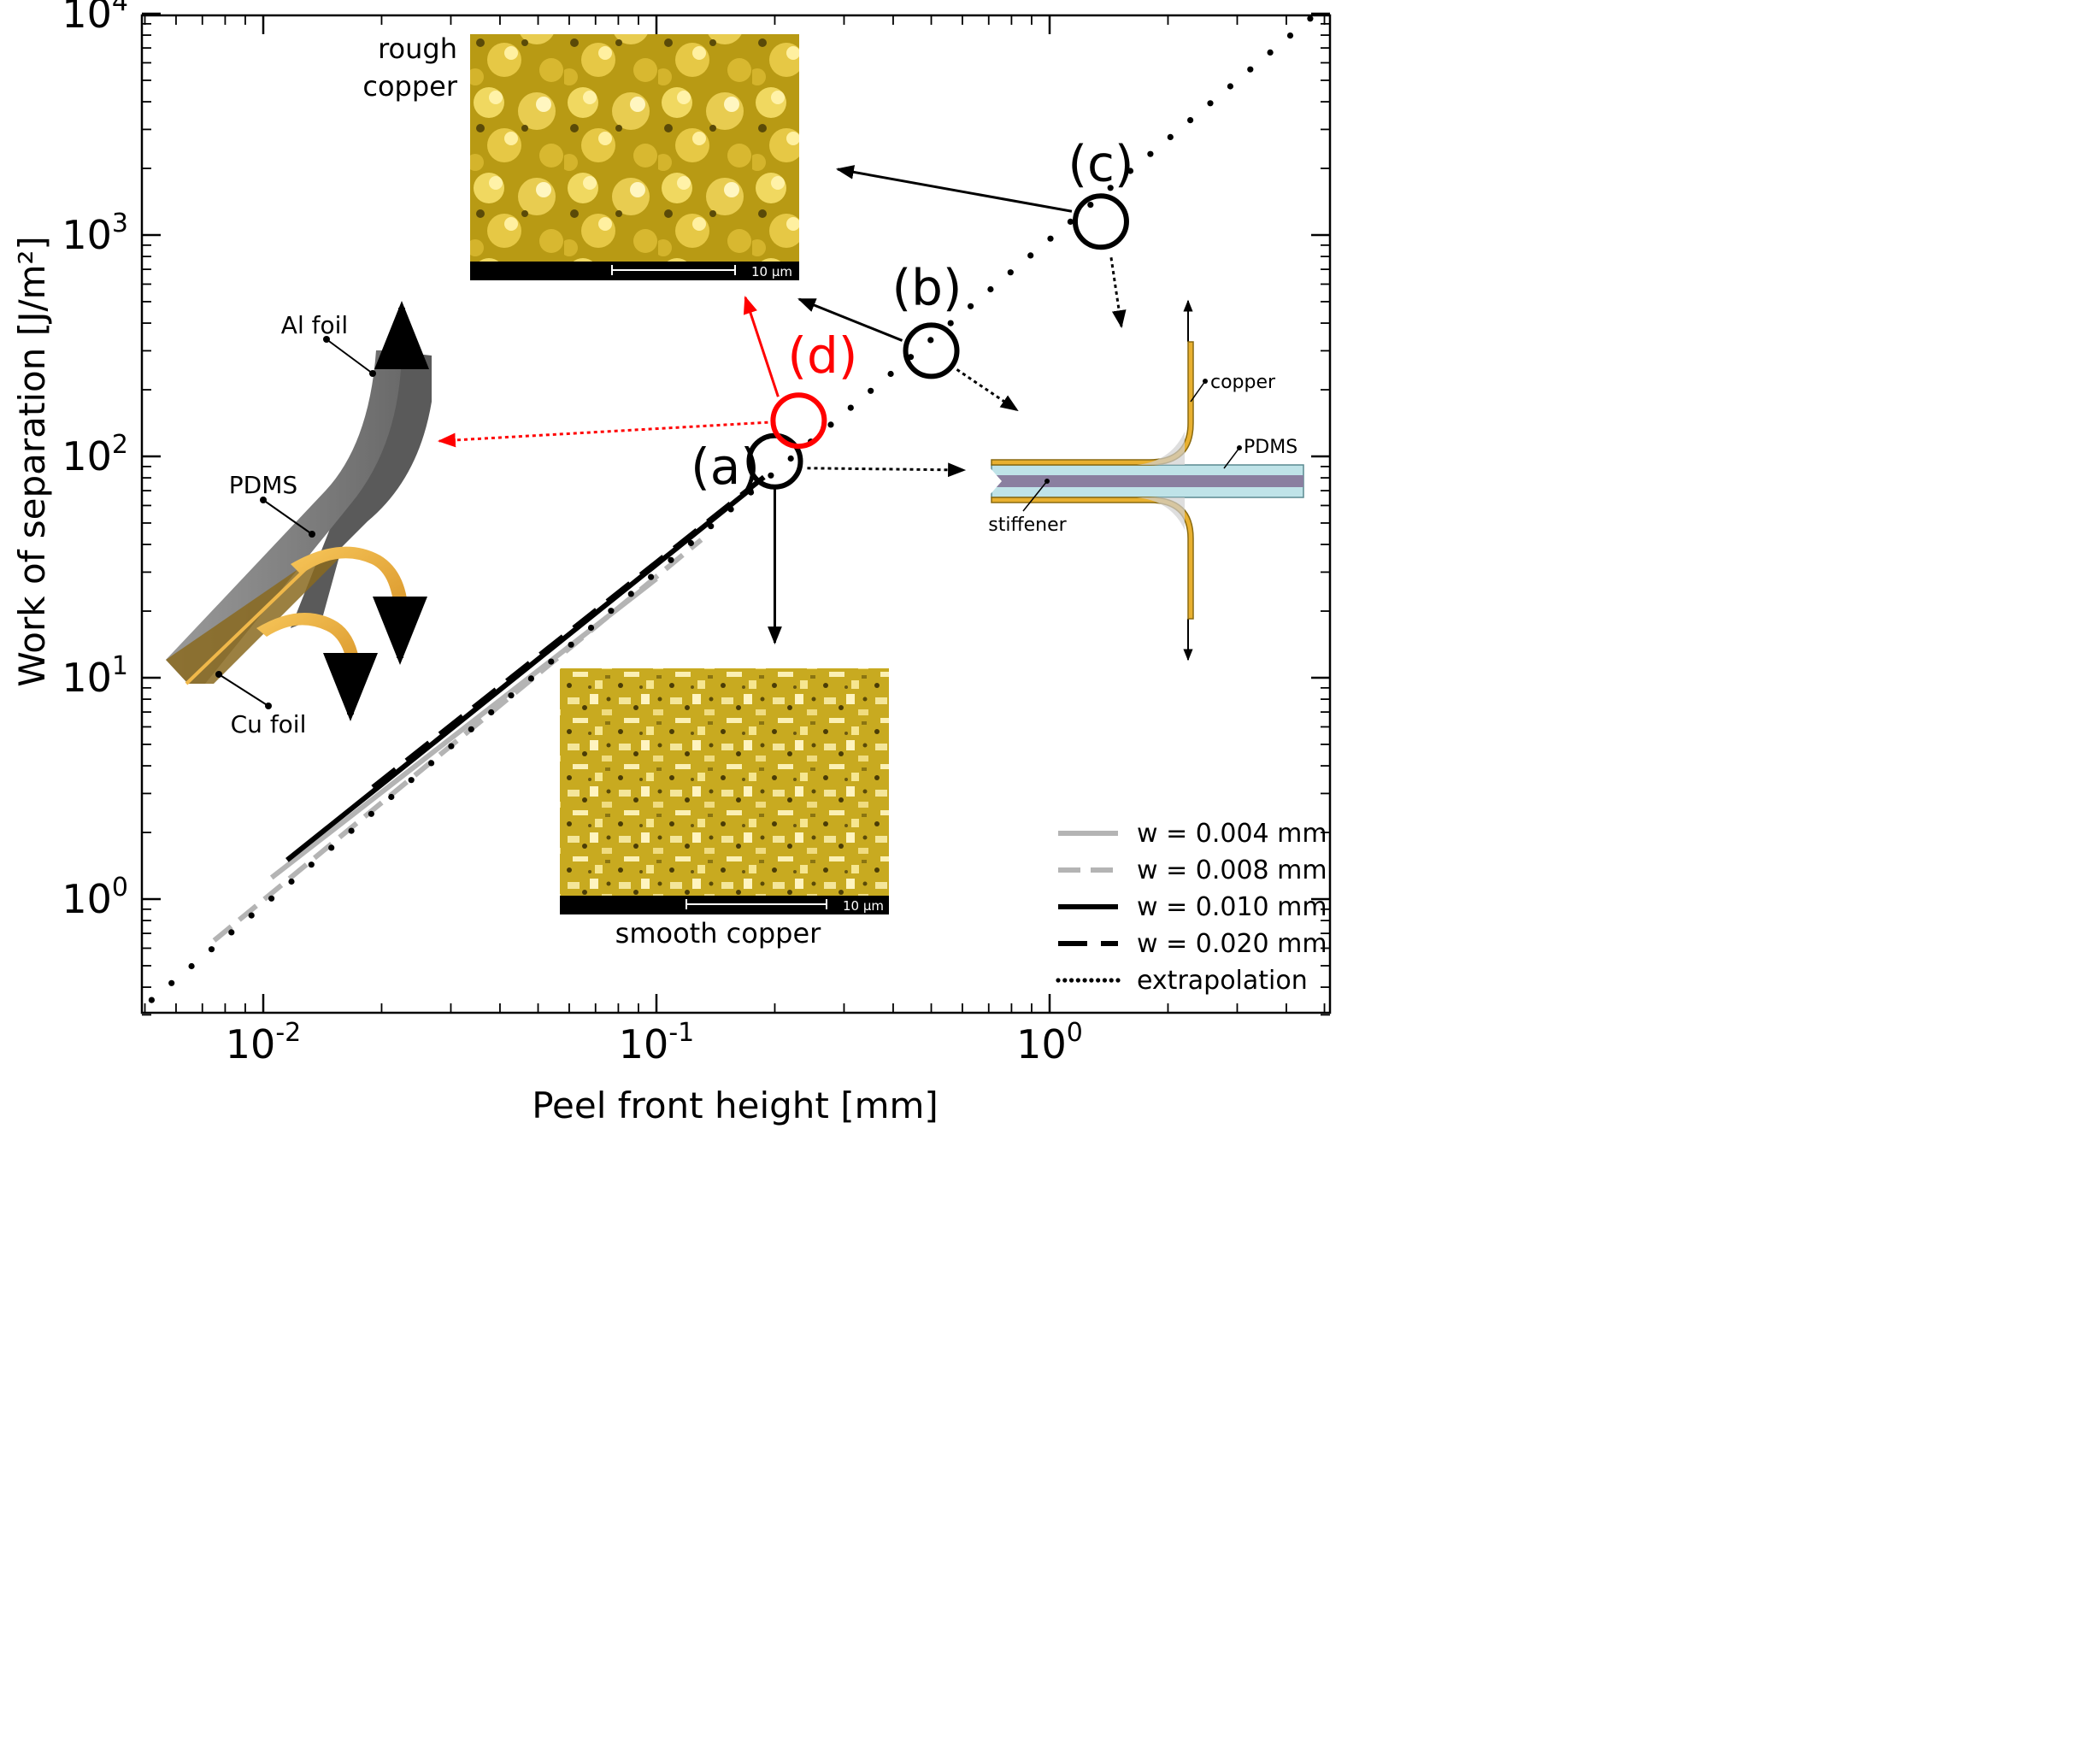 The height and width of the screenshot is (1764, 2083). Describe the element at coordinates (887, 470) in the screenshot. I see `arrow-a-to-cross-section` at that location.